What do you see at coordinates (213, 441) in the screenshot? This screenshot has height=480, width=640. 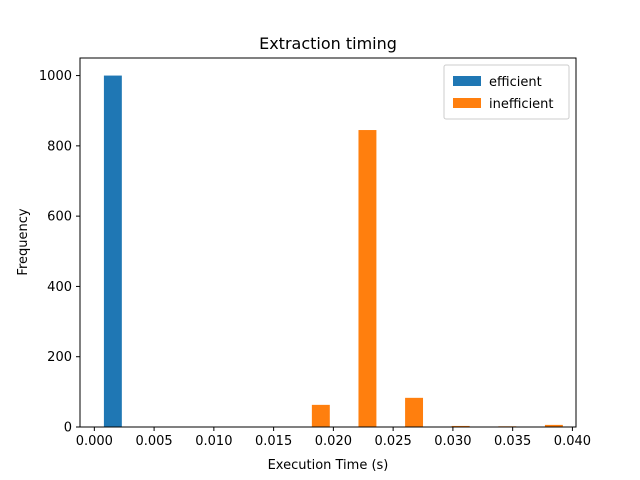 I see `x-tick-label: 0.010` at bounding box center [213, 441].